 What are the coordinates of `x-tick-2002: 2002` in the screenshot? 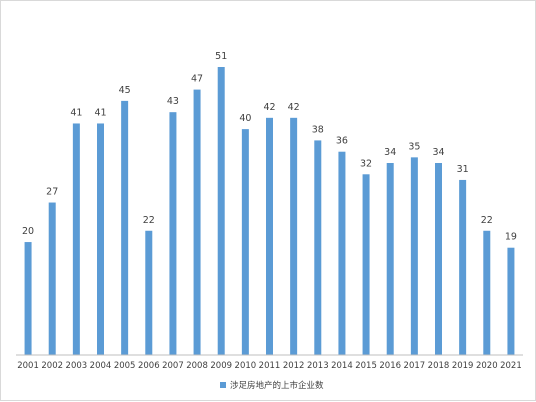 It's located at (52, 366).